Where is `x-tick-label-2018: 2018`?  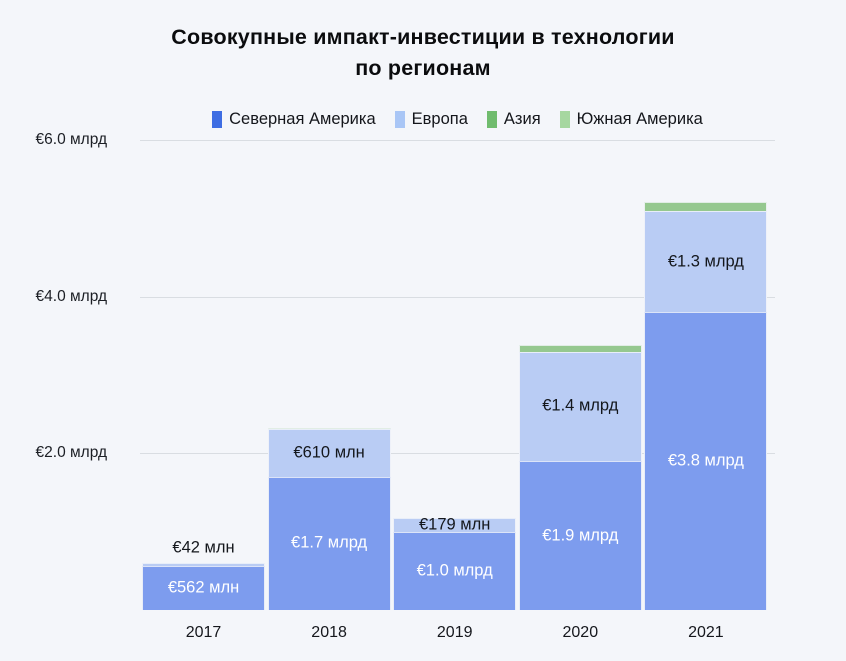
x-tick-label-2018: 2018 is located at coordinates (329, 632).